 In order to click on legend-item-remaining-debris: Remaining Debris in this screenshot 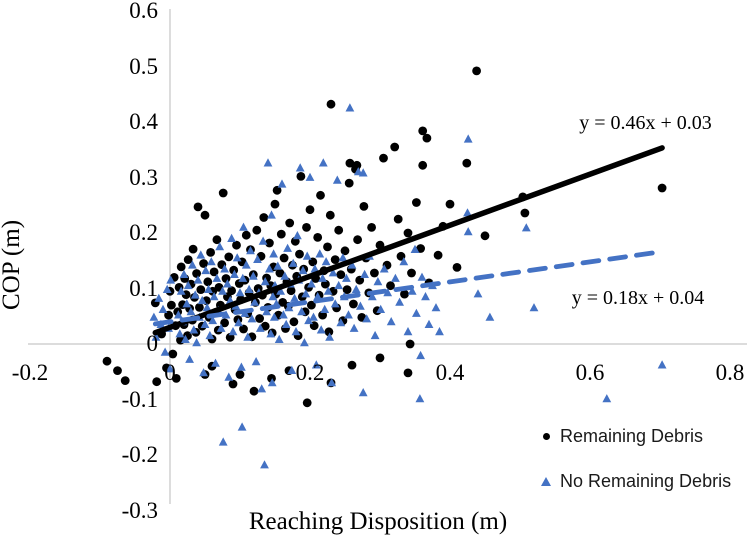, I will do `click(634, 436)`.